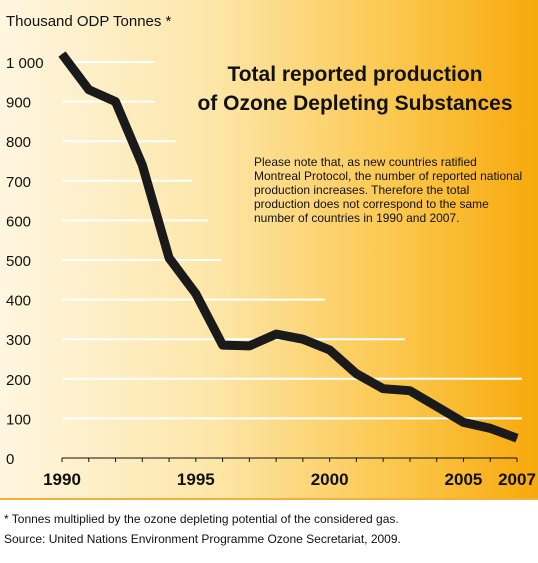  What do you see at coordinates (18, 380) in the screenshot?
I see `y-tick-label: 200` at bounding box center [18, 380].